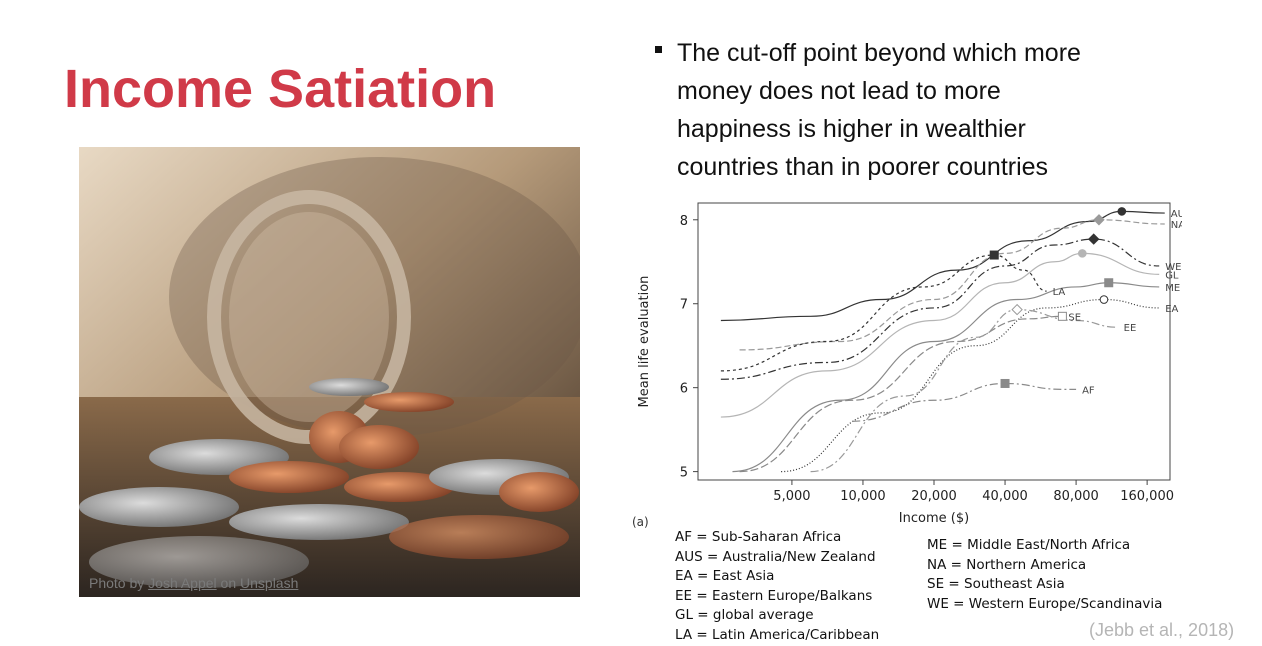 The image size is (1262, 646). What do you see at coordinates (791, 496) in the screenshot?
I see `x-tick-label: 5,000` at bounding box center [791, 496].